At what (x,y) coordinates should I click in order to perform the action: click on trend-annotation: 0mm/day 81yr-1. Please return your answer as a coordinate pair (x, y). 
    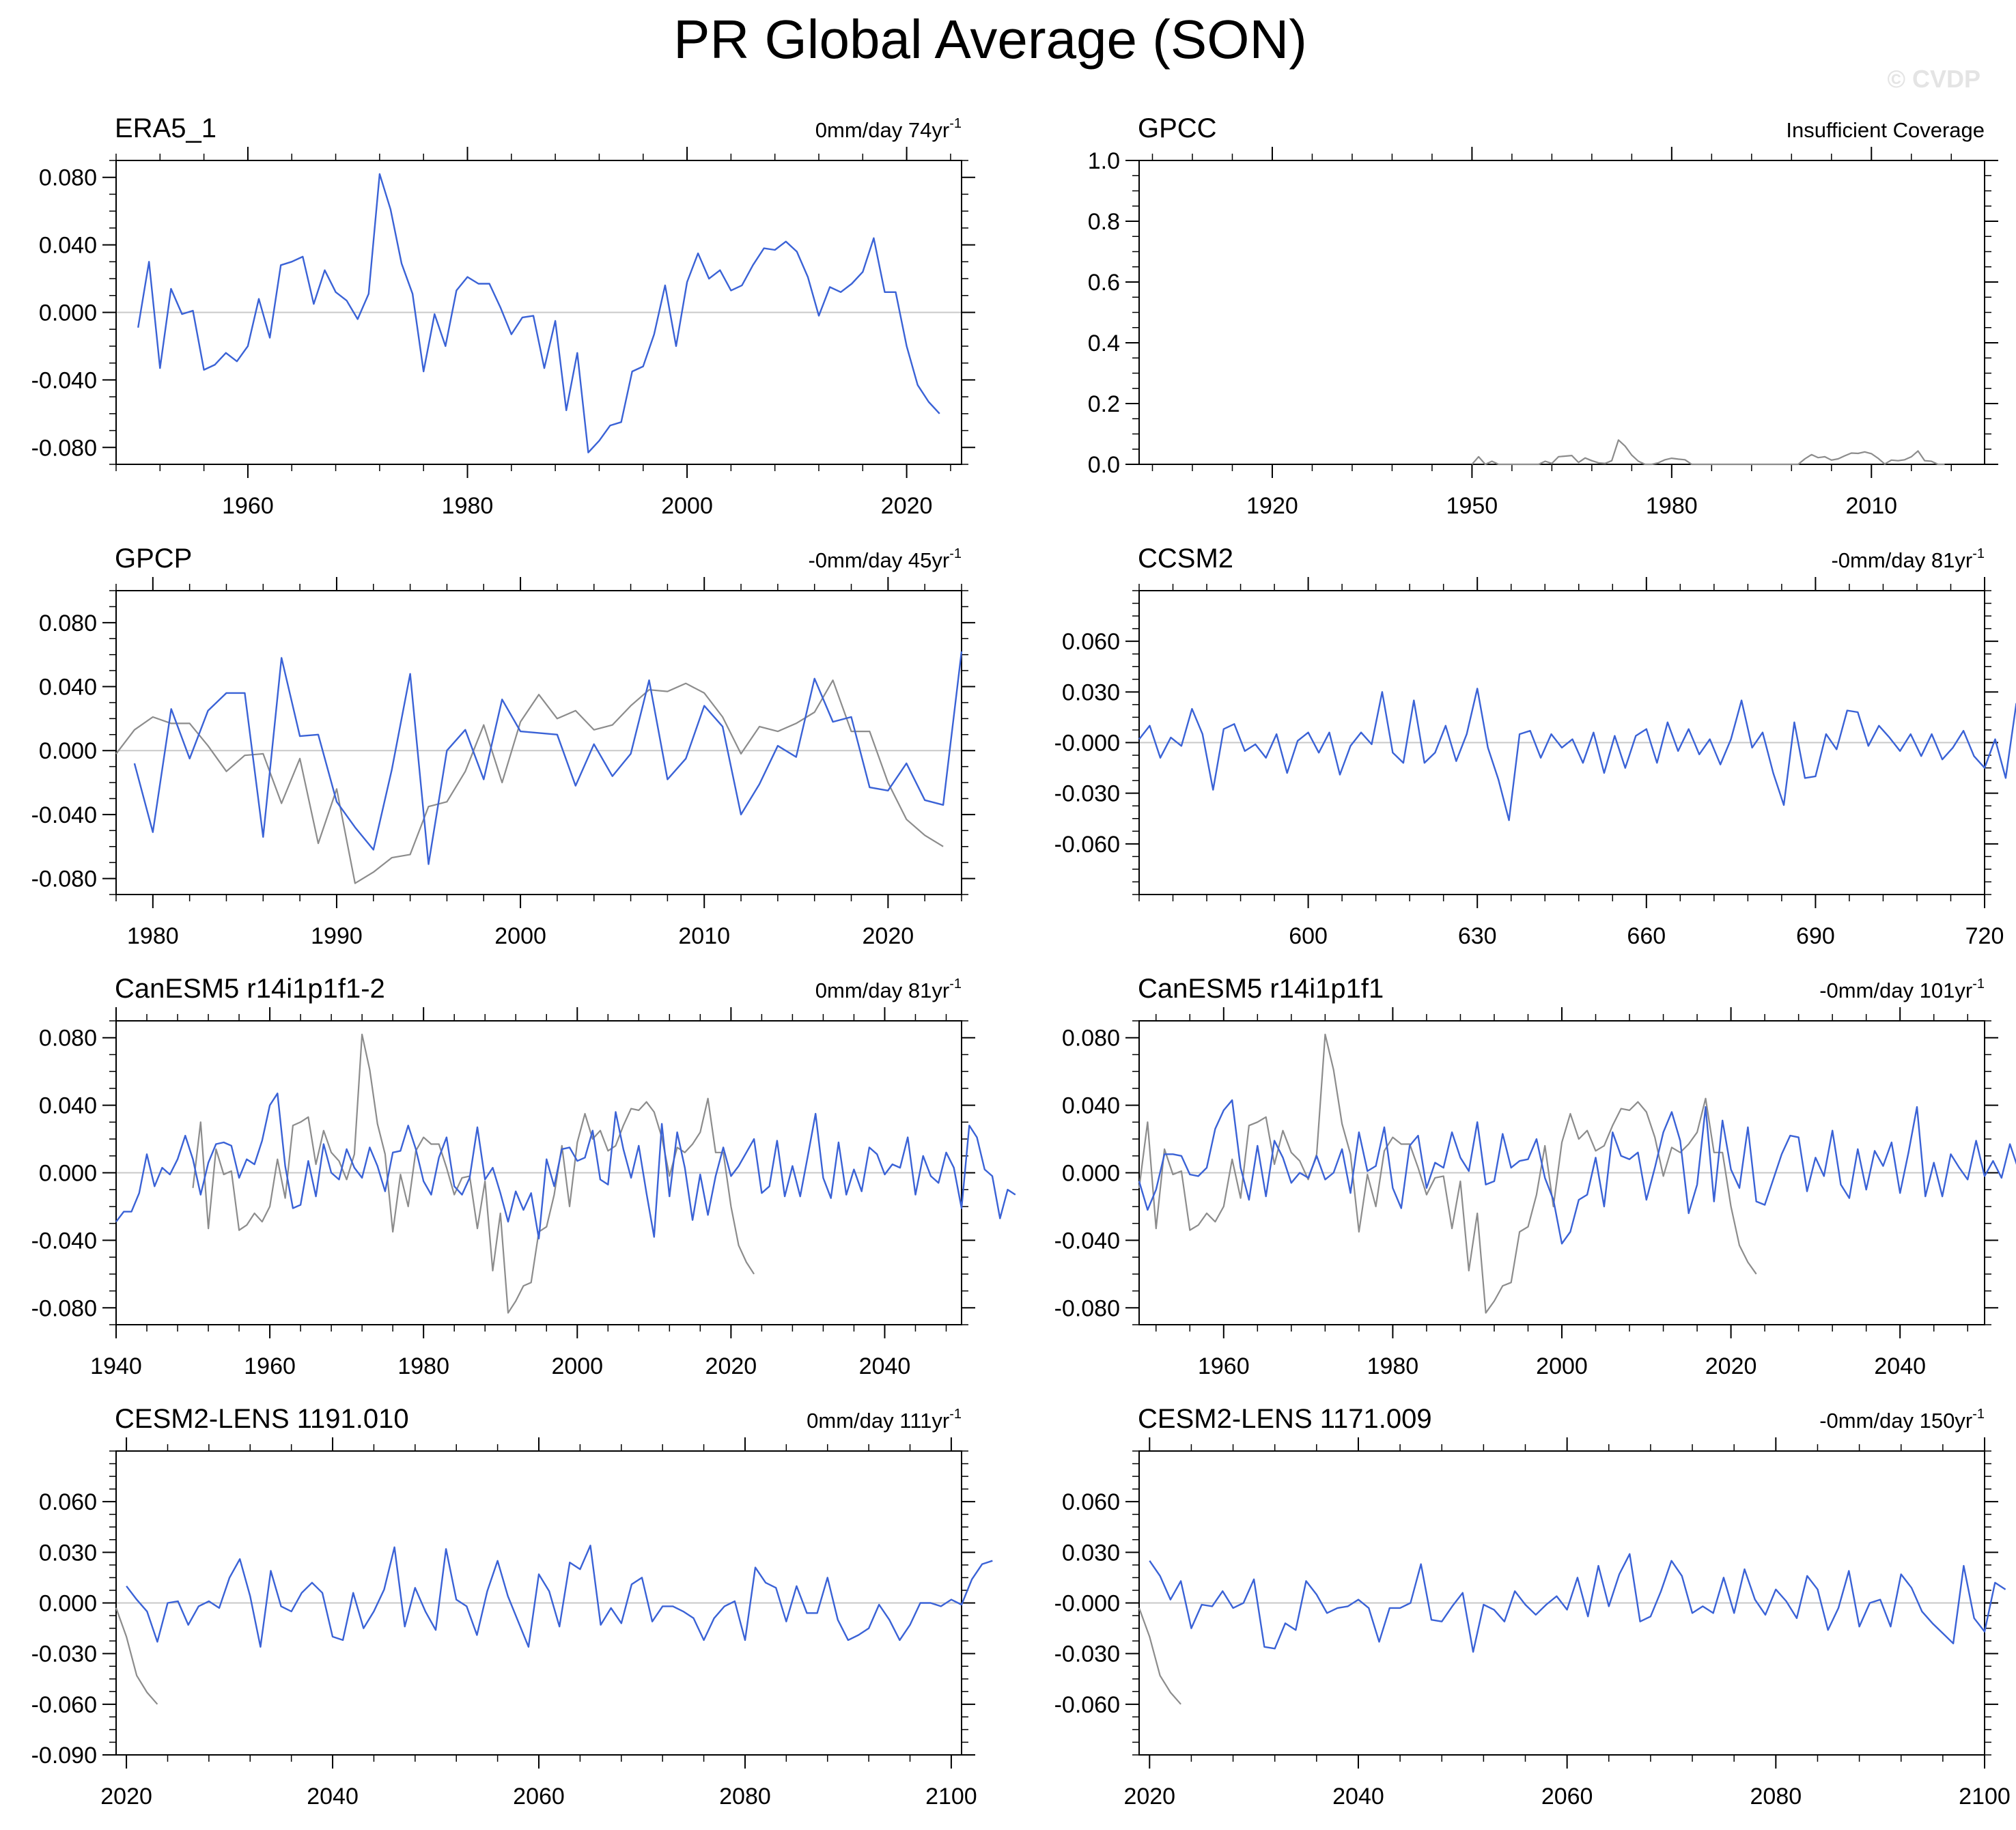
    Looking at the image, I should click on (888, 989).